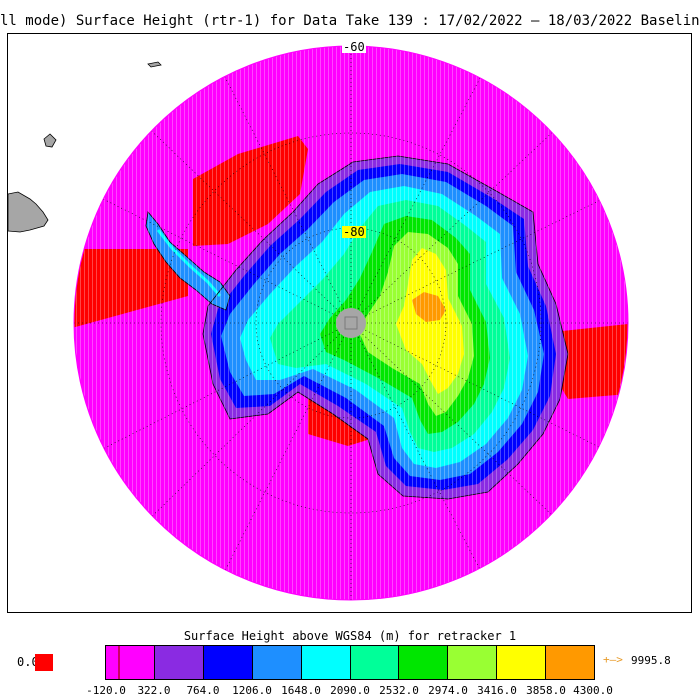  What do you see at coordinates (354, 232) in the screenshot?
I see `lat-label-80: -80` at bounding box center [354, 232].